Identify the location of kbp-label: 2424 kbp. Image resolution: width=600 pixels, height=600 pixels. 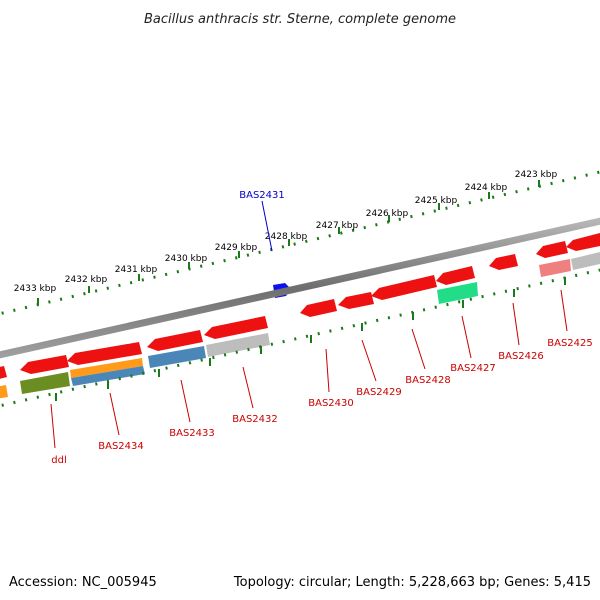
(486, 188).